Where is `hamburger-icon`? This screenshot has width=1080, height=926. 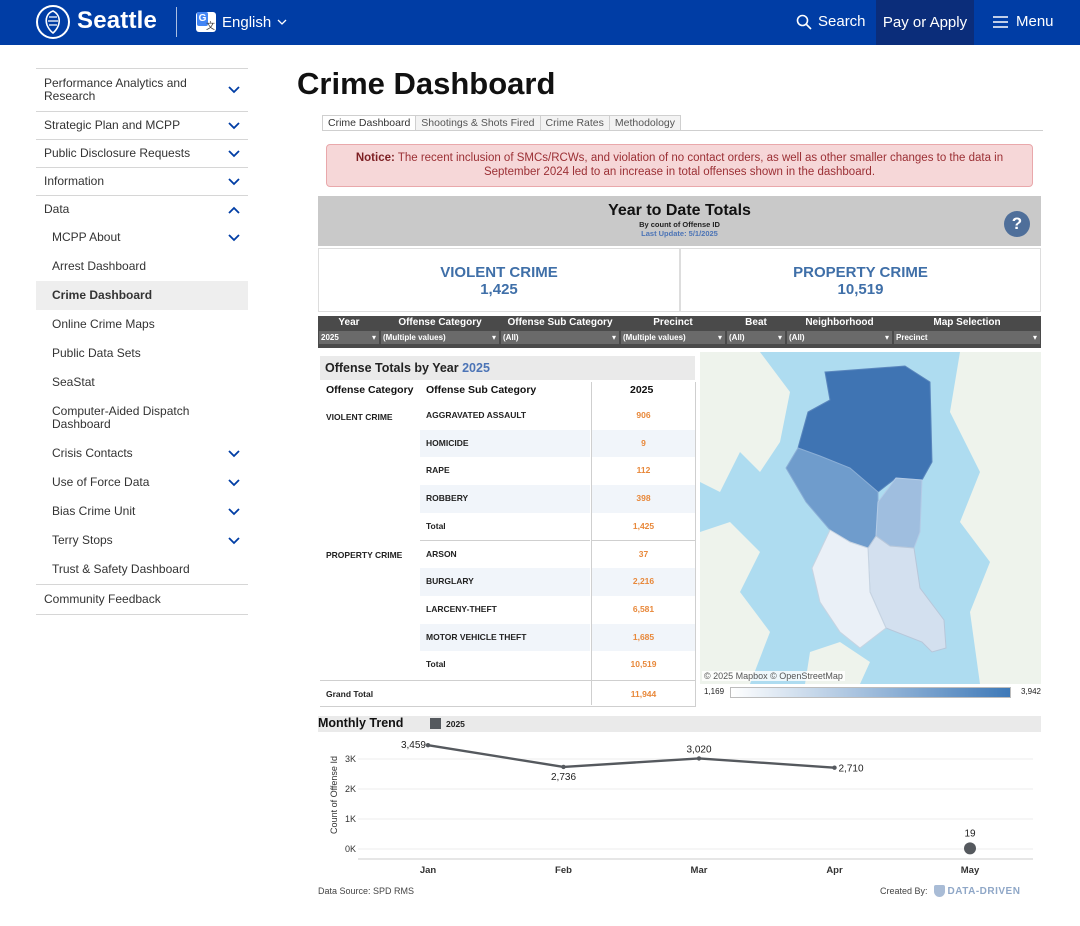 hamburger-icon is located at coordinates (1000, 21).